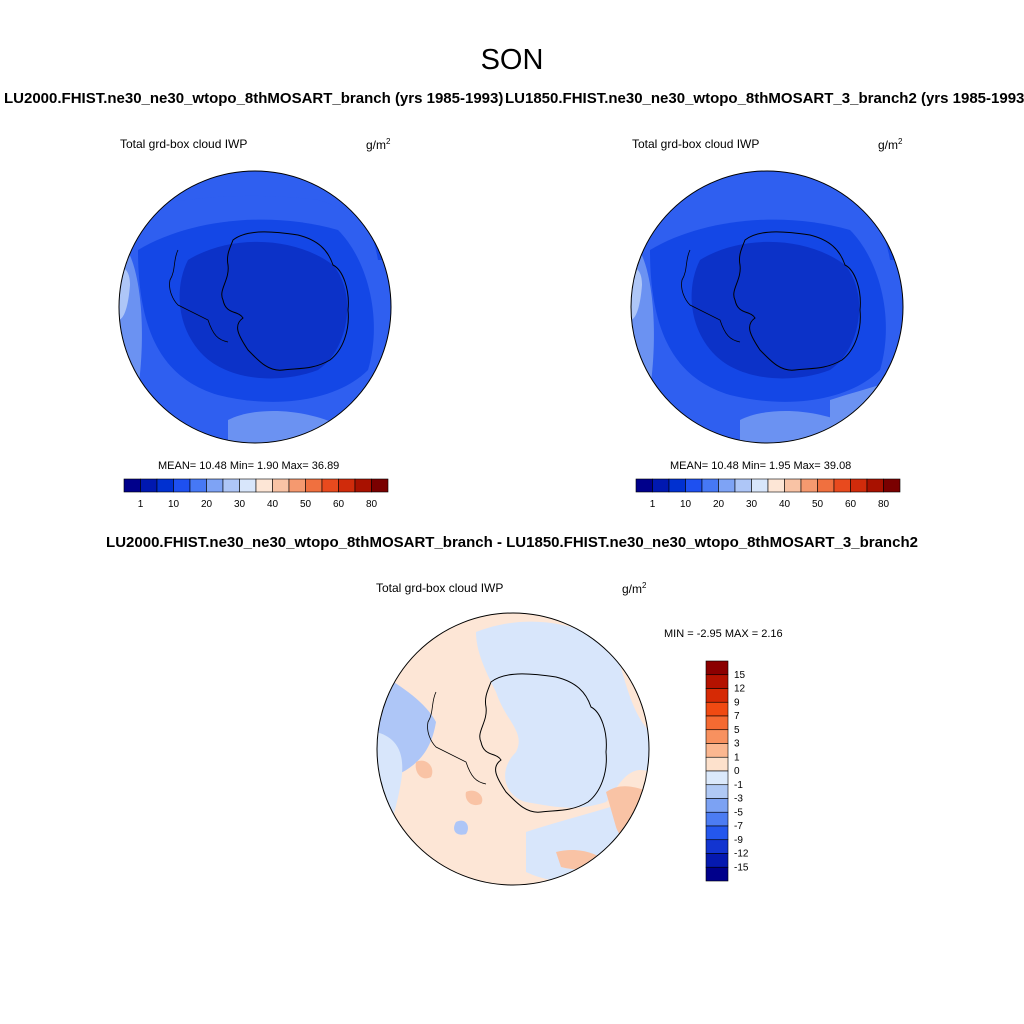 This screenshot has width=1024, height=1024. What do you see at coordinates (696, 144) in the screenshot?
I see `panel-right-var-label: Total grd-box cloud IWP` at bounding box center [696, 144].